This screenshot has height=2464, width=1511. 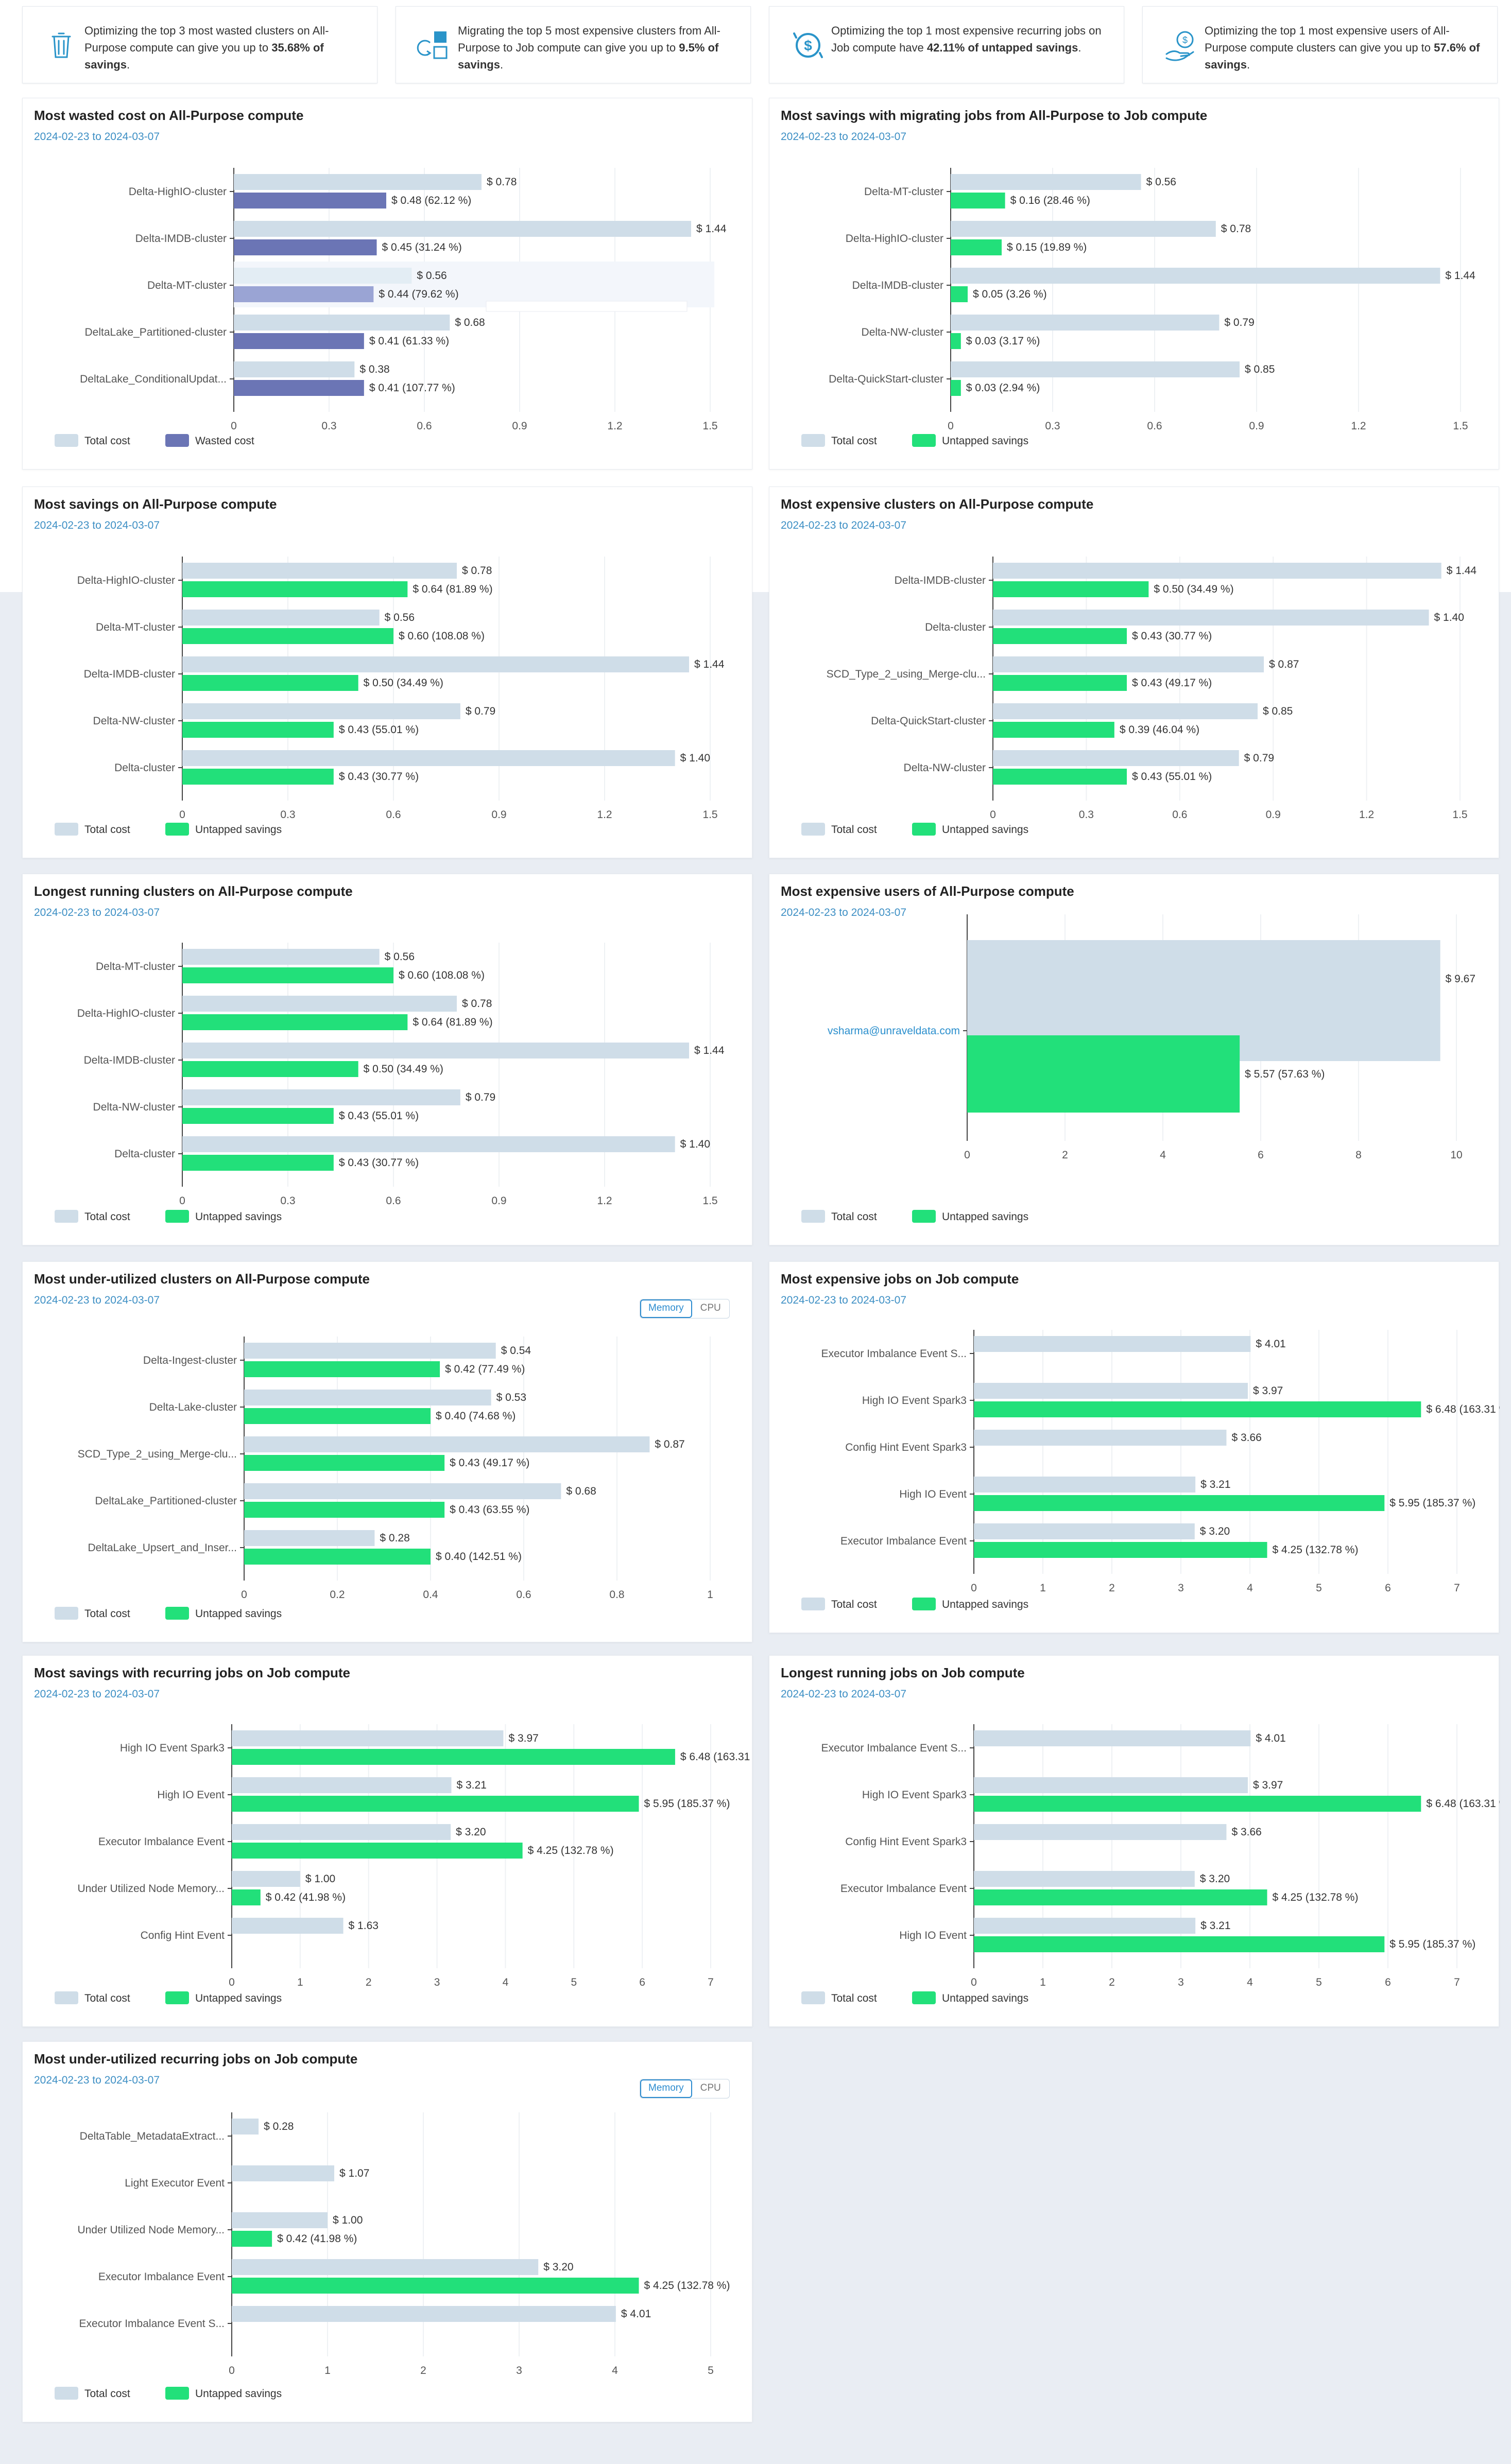 What do you see at coordinates (894, 1031) in the screenshot?
I see `category-label: vsharma@unraveldata.com` at bounding box center [894, 1031].